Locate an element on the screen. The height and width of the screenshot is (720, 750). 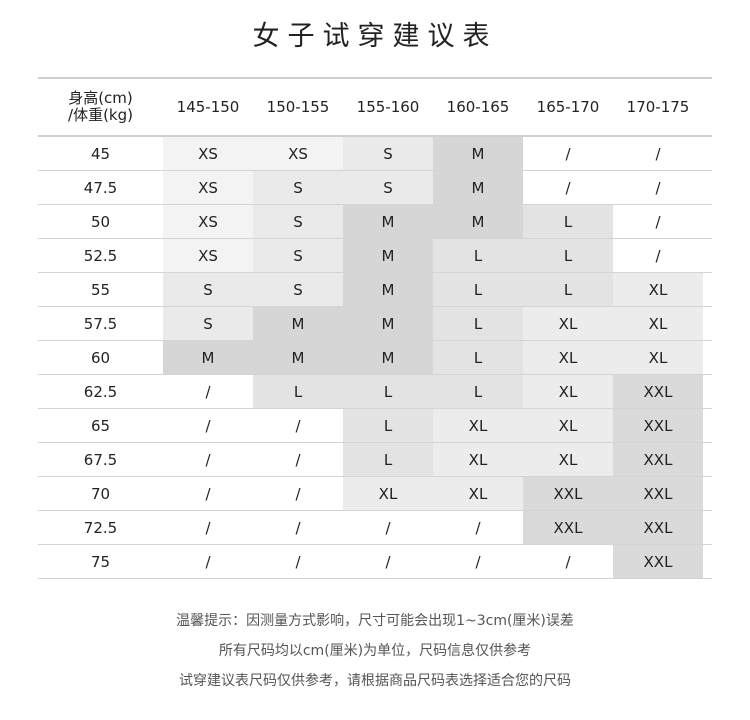
weight-cell: 45 is located at coordinates (100, 153).